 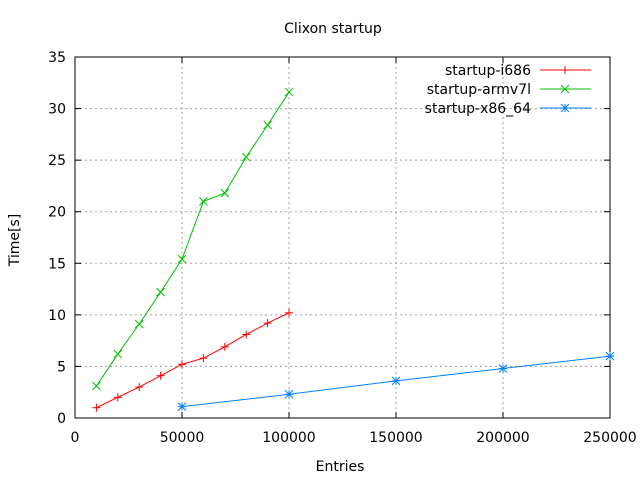 I want to click on x-tick-label: 250000, so click(x=609, y=438).